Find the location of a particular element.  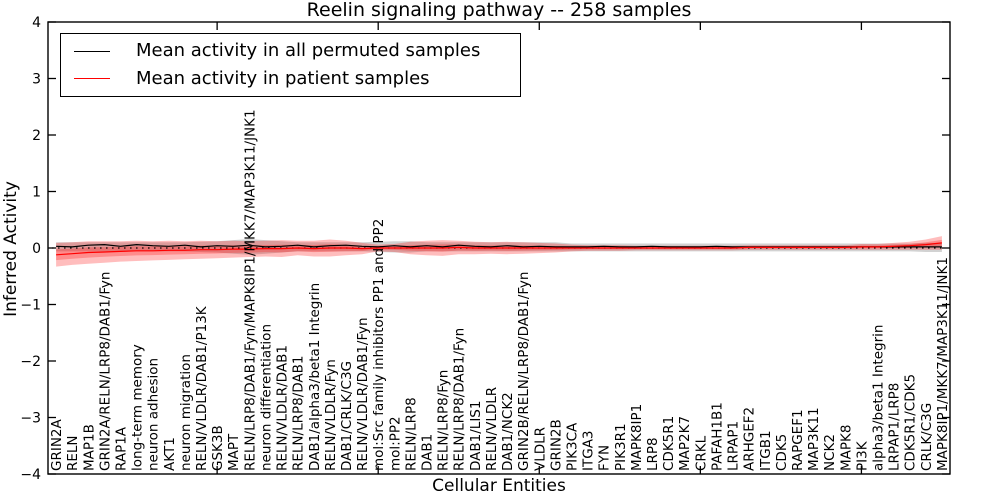

x-entity-label: RELN is located at coordinates (73, 453).